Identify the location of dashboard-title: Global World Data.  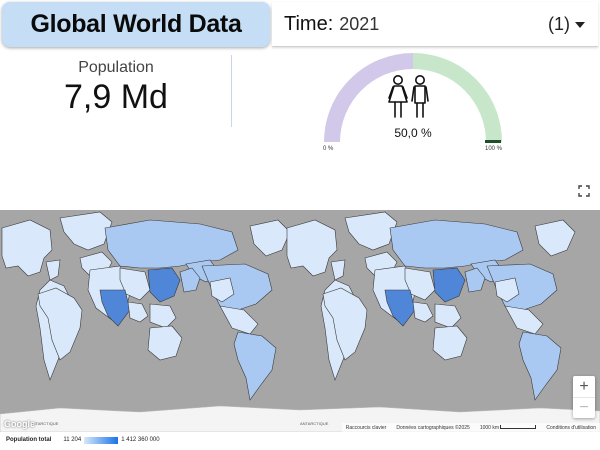
(136, 24).